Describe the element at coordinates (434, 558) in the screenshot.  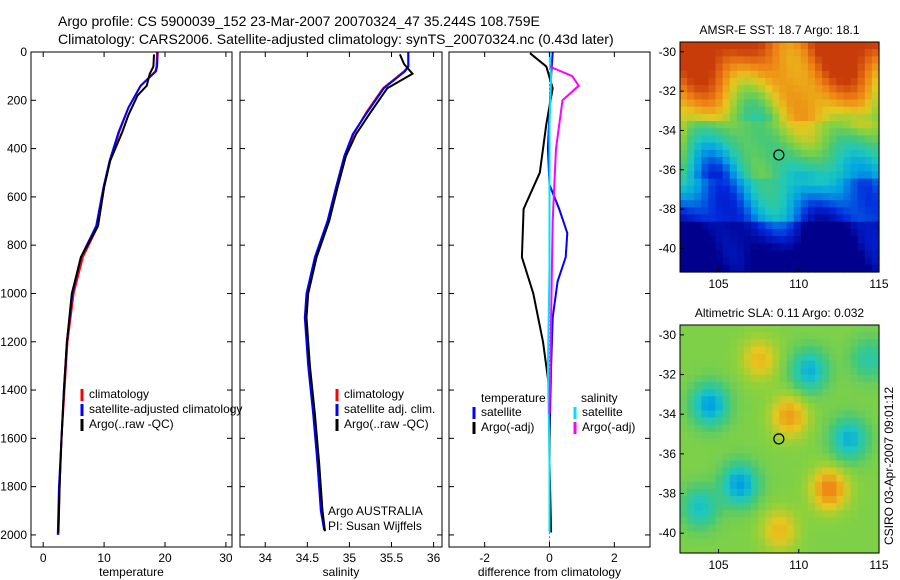
I see `x-tick-label: 36` at that location.